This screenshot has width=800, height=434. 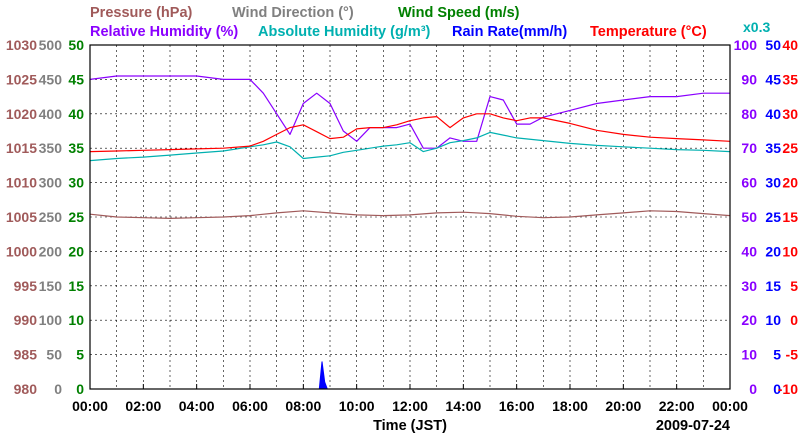 What do you see at coordinates (509, 32) in the screenshot?
I see `legend-rain-rate: Rain Rate(mm/h)` at bounding box center [509, 32].